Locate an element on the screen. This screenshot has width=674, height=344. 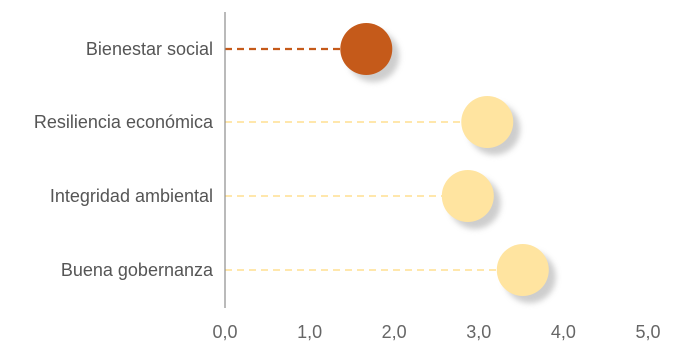
x-tick-label: 3,0 is located at coordinates (478, 332).